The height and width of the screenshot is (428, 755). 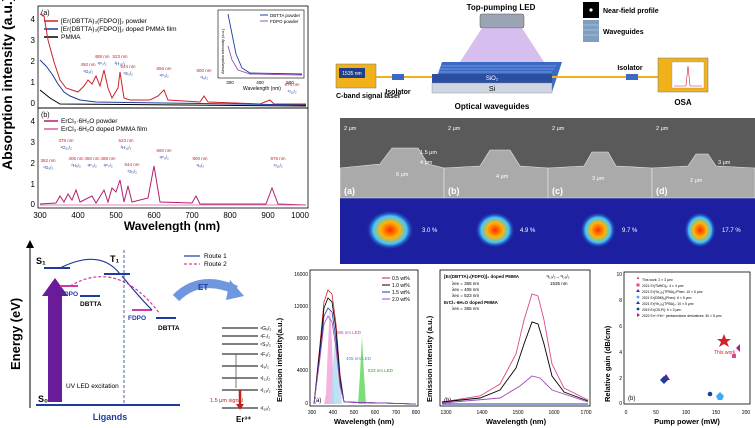 What do you see at coordinates (553, 413) in the screenshot?
I see `em-b-xtick: 1600` at bounding box center [553, 413].